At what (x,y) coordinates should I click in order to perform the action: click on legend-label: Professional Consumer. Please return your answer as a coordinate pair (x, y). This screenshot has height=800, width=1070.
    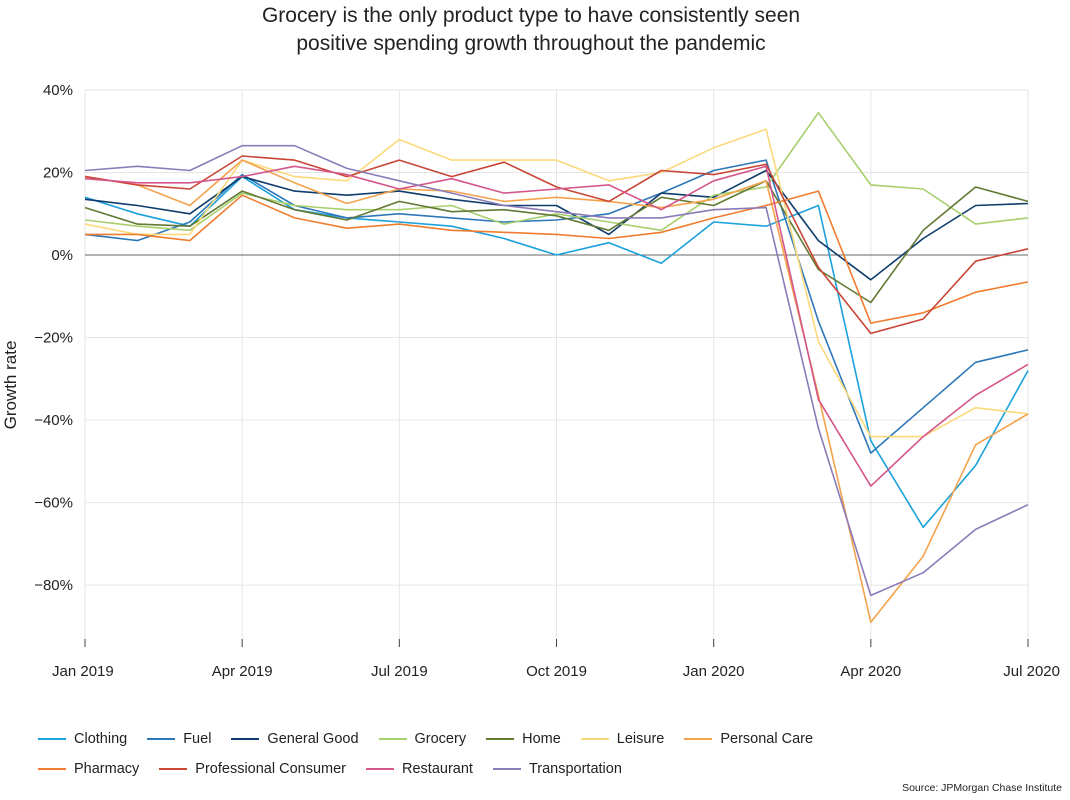
    Looking at the image, I should click on (270, 769).